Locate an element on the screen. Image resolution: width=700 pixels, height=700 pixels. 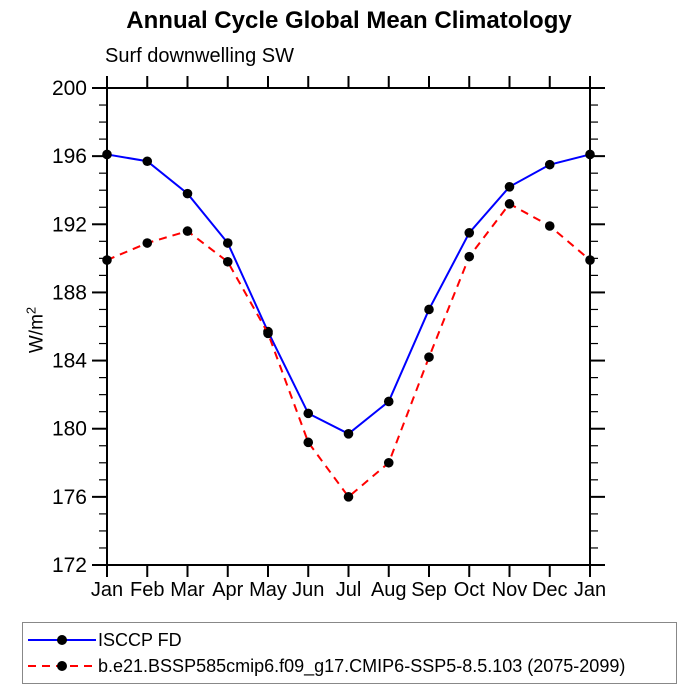
chart-subtitle: Surf downwelling SW is located at coordinates (199, 56).